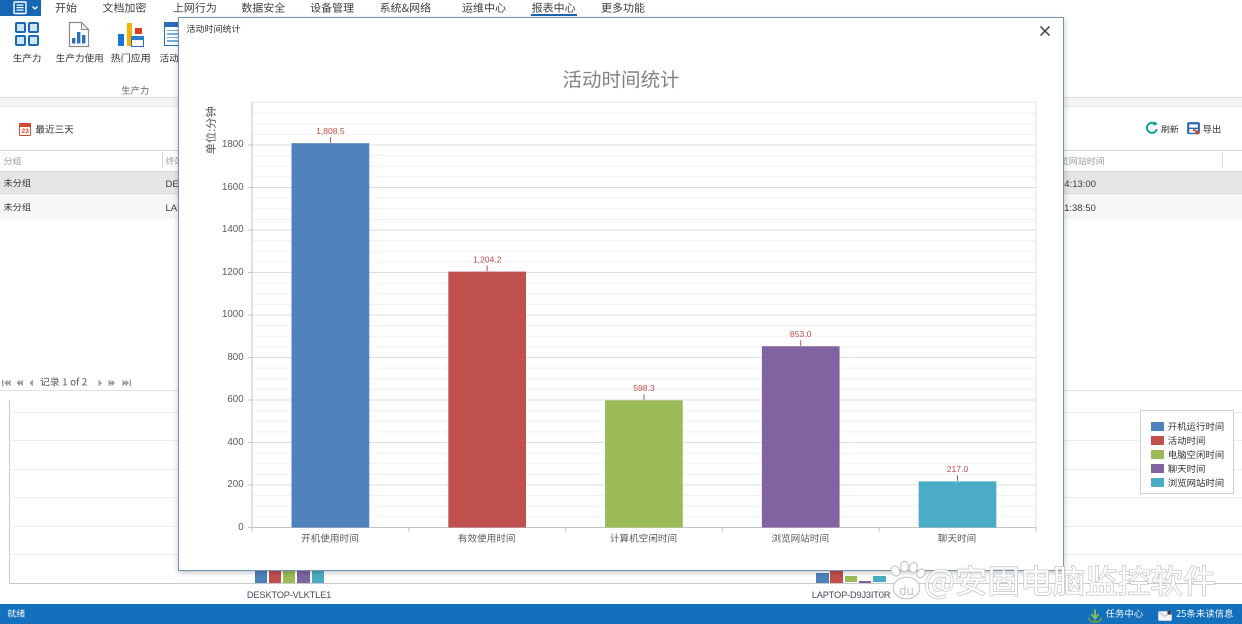 The image size is (1242, 624). I want to click on svg-text: 598.3, so click(644, 388).